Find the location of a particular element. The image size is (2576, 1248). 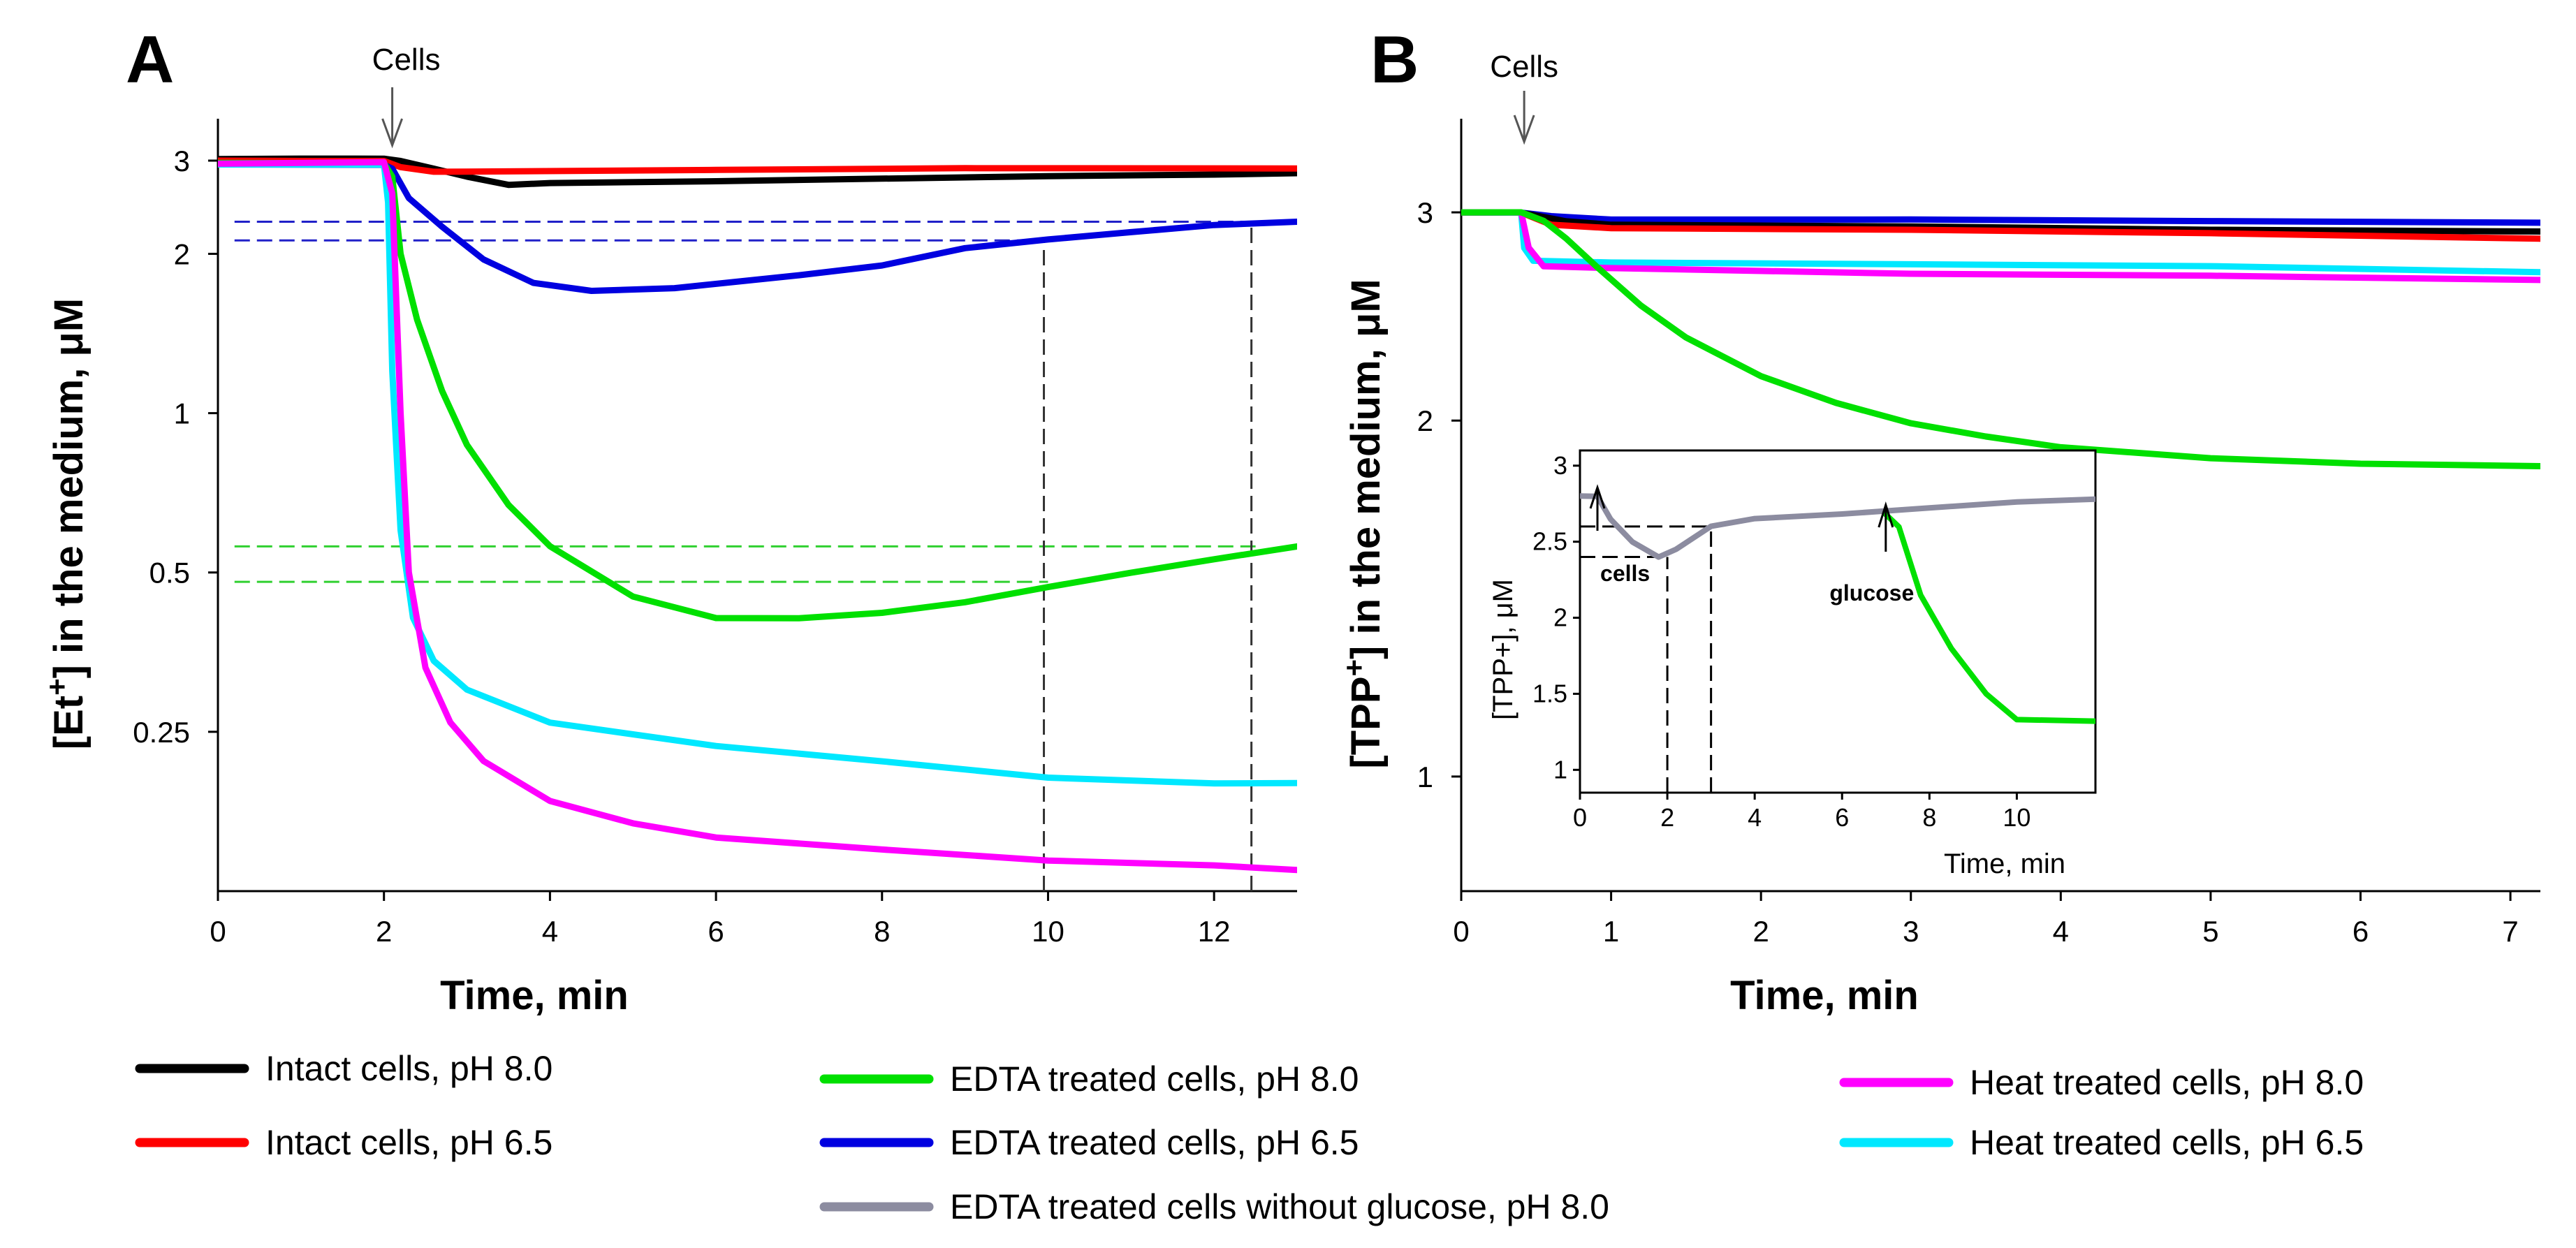

inset-x-tick-label: 6 is located at coordinates (1842, 817).